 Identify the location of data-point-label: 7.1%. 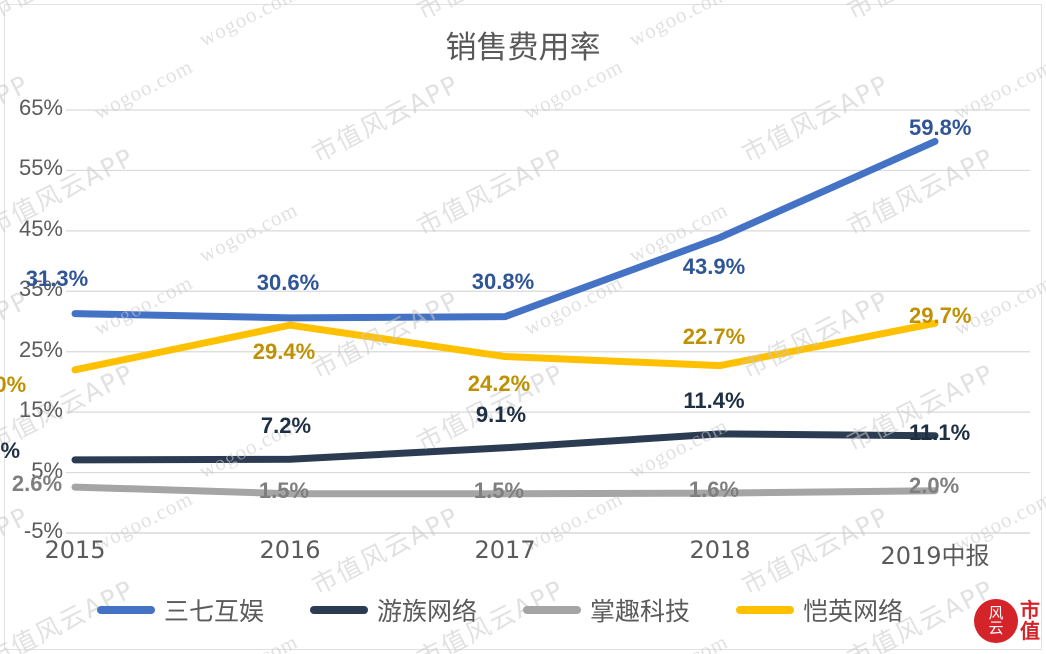
(10, 450).